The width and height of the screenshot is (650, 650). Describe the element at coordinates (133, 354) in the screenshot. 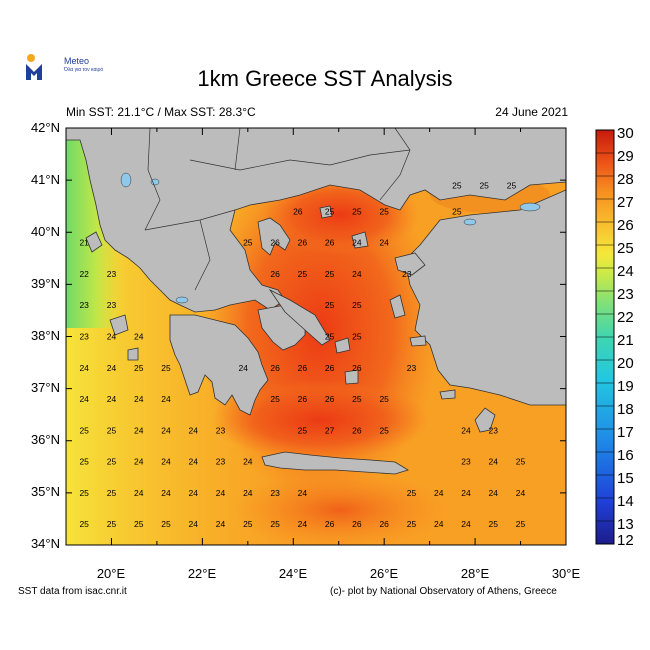

I see `zakynthos-island` at that location.